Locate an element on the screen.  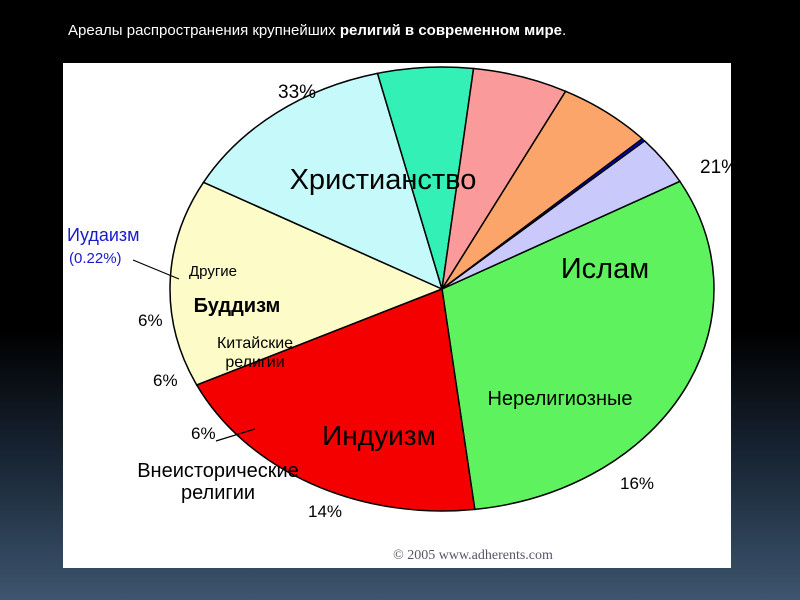
slice-percent-внеисторические-религии: 6% is located at coordinates (203, 433).